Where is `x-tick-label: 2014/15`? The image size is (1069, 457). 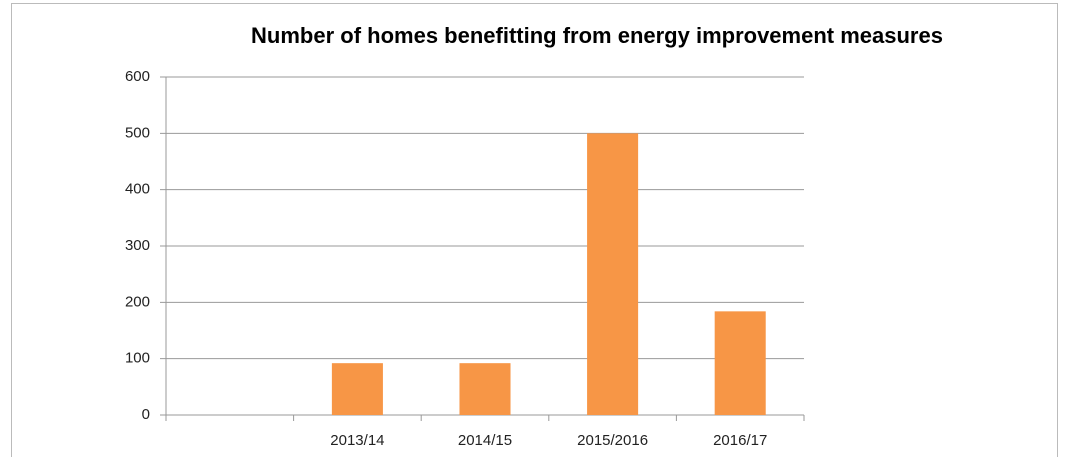 x-tick-label: 2014/15 is located at coordinates (485, 440).